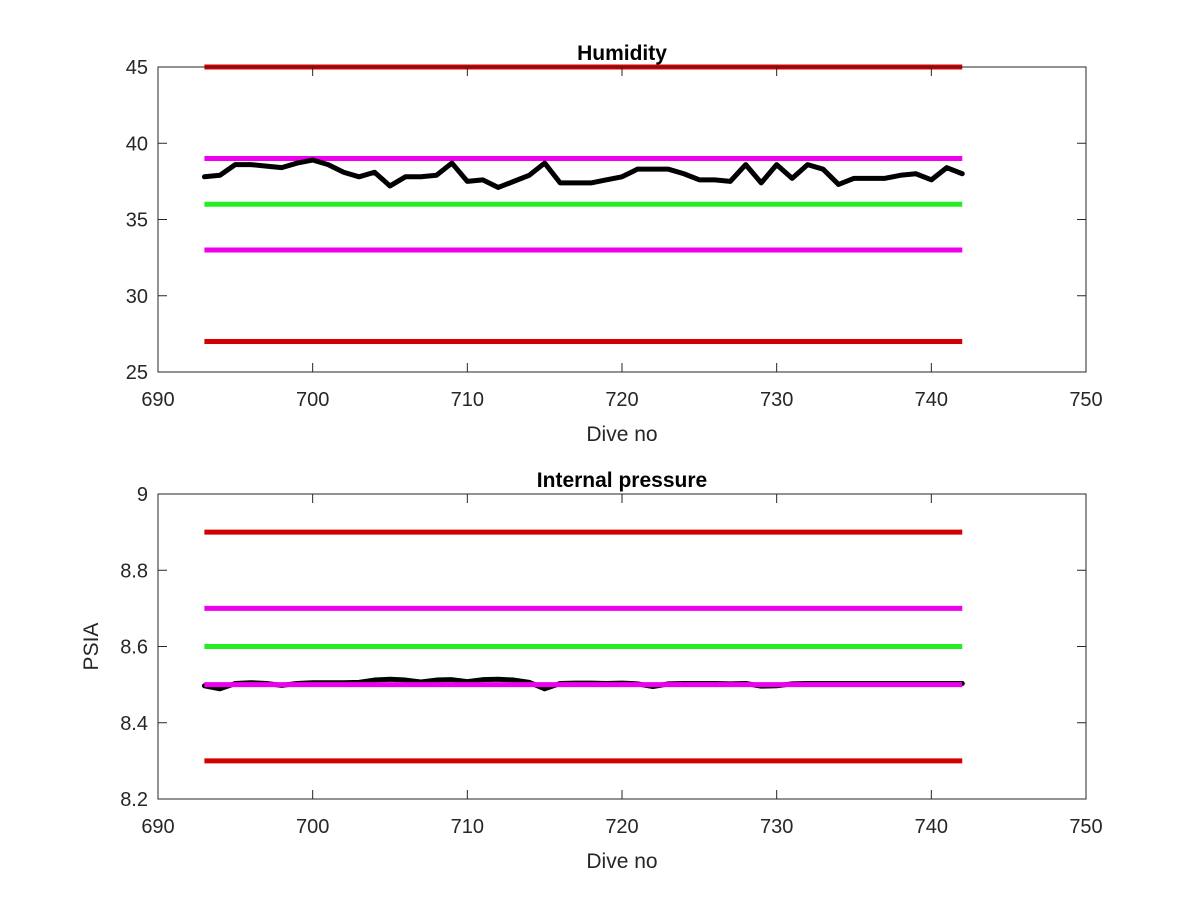 The width and height of the screenshot is (1200, 900). Describe the element at coordinates (134, 800) in the screenshot. I see `pressure-y-tick-label: 8.2` at that location.